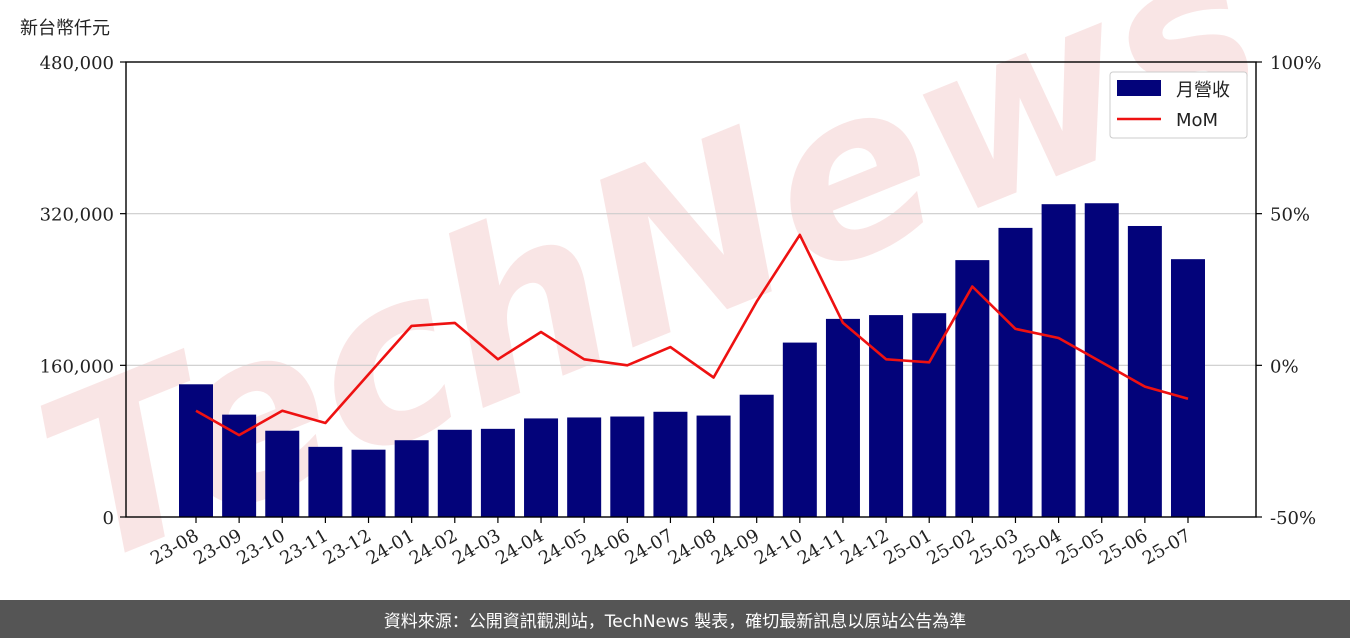  I want to click on x-tick-label: 24-06, so click(605, 547).